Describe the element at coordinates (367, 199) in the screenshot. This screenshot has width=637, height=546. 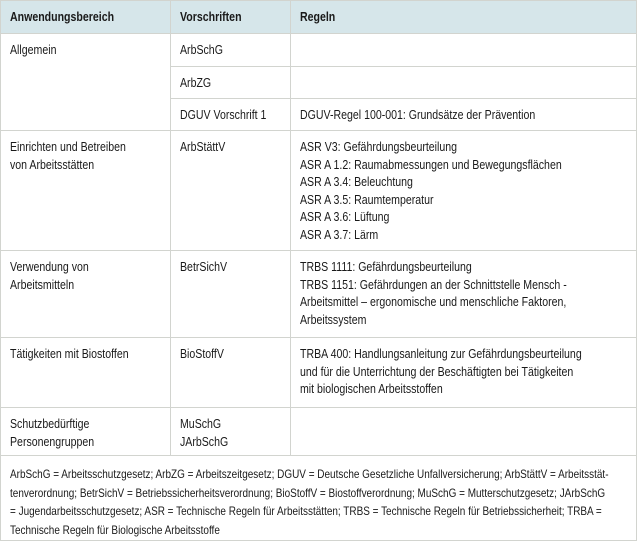
I see `regel-text: ASR A 3.5: Raumtemperatur` at that location.